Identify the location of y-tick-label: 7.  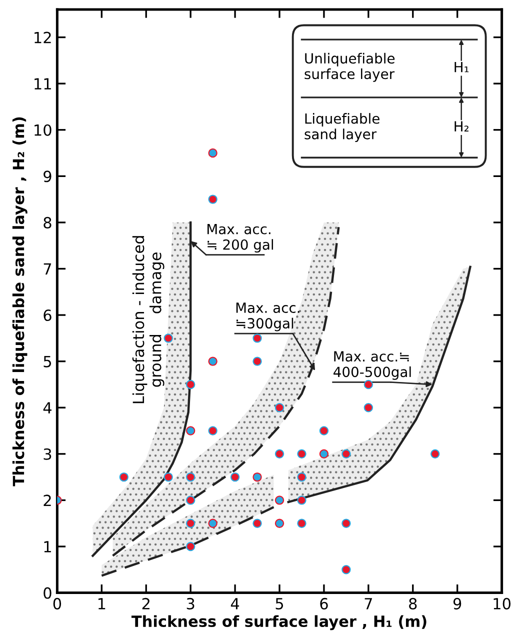
(48, 269).